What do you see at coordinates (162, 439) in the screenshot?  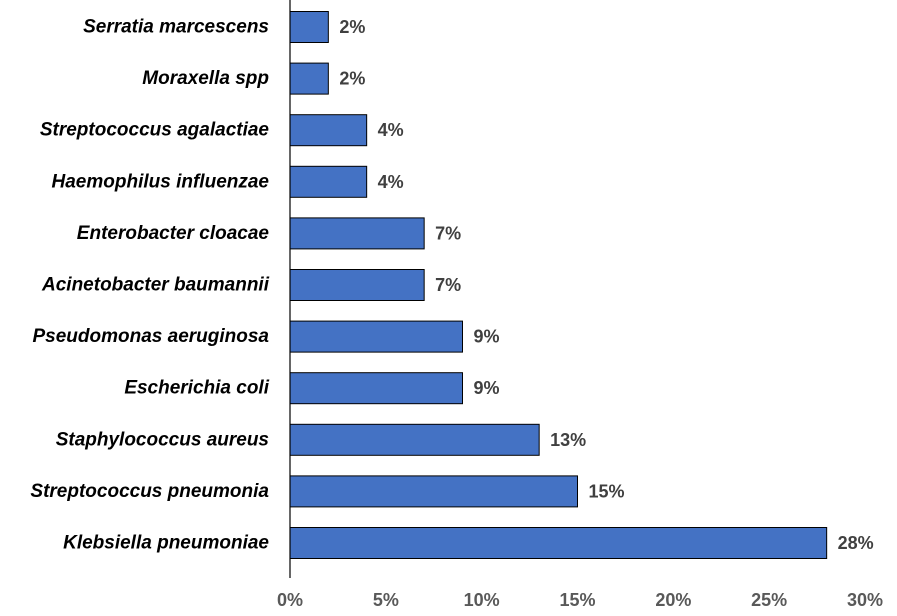 I see `category-label: Staphylococcus aureus` at bounding box center [162, 439].